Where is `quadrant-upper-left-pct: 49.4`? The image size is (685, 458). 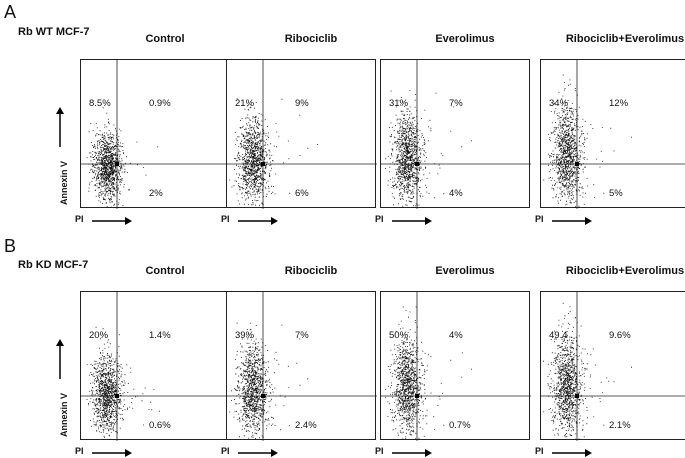 quadrant-upper-left-pct: 49.4 is located at coordinates (558, 335).